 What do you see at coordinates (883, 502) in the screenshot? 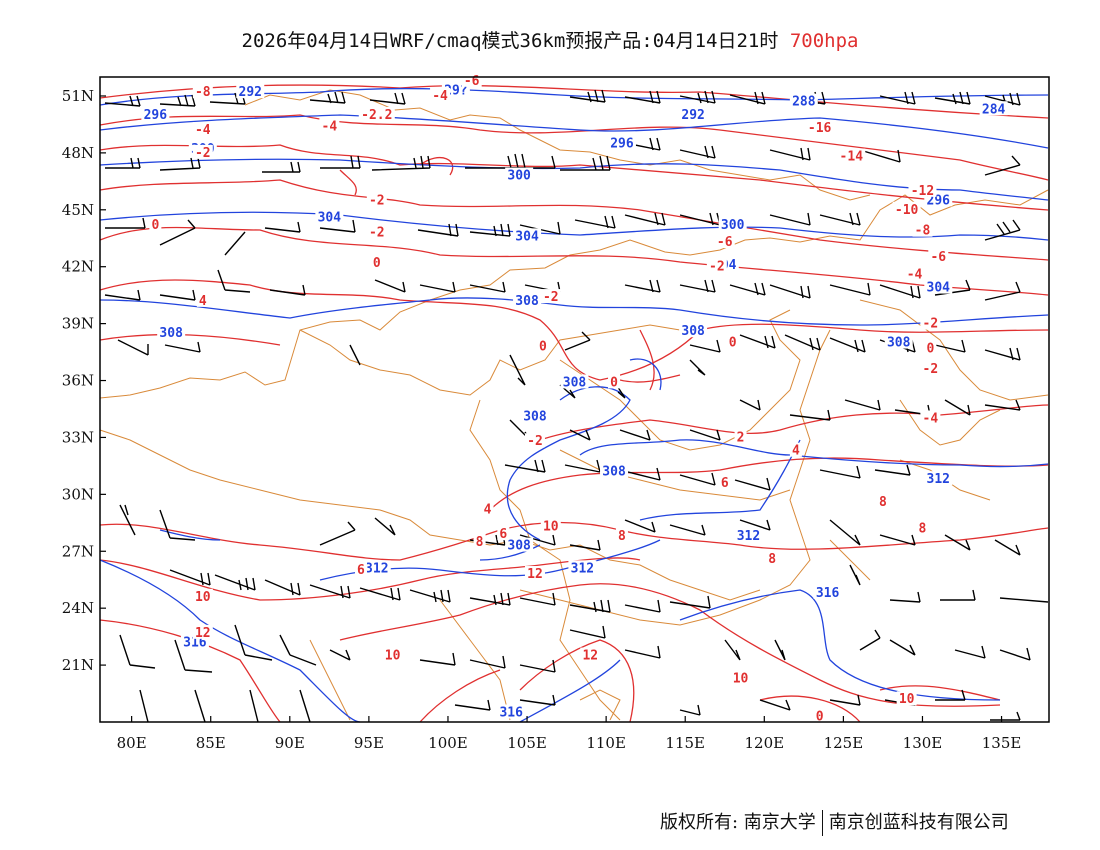
I see `temp-label: 8` at bounding box center [883, 502].